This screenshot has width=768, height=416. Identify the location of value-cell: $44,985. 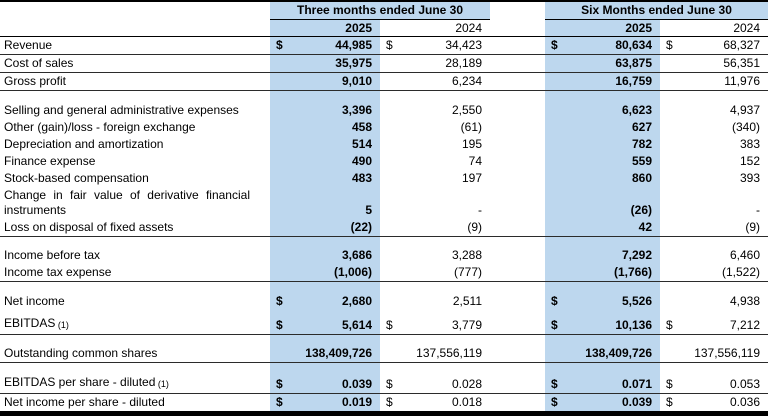
(325, 45).